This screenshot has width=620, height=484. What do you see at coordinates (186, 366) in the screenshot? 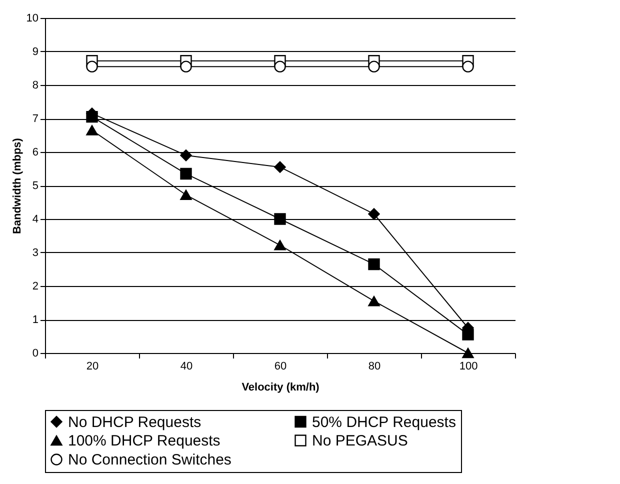
I see `x-tick-label: 40` at bounding box center [186, 366].